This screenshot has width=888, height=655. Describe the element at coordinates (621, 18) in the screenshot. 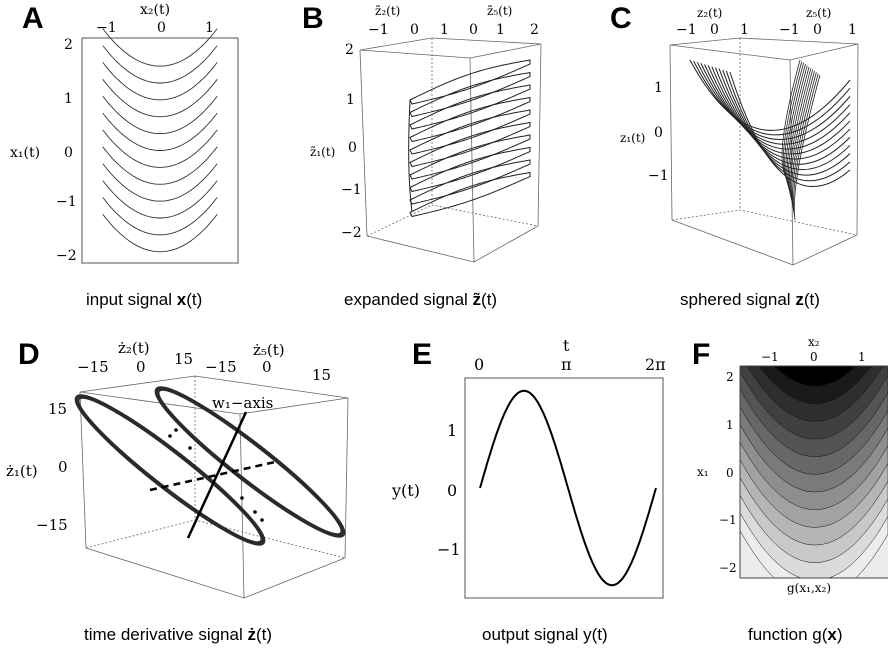

I see `panel-c-letter: C` at that location.